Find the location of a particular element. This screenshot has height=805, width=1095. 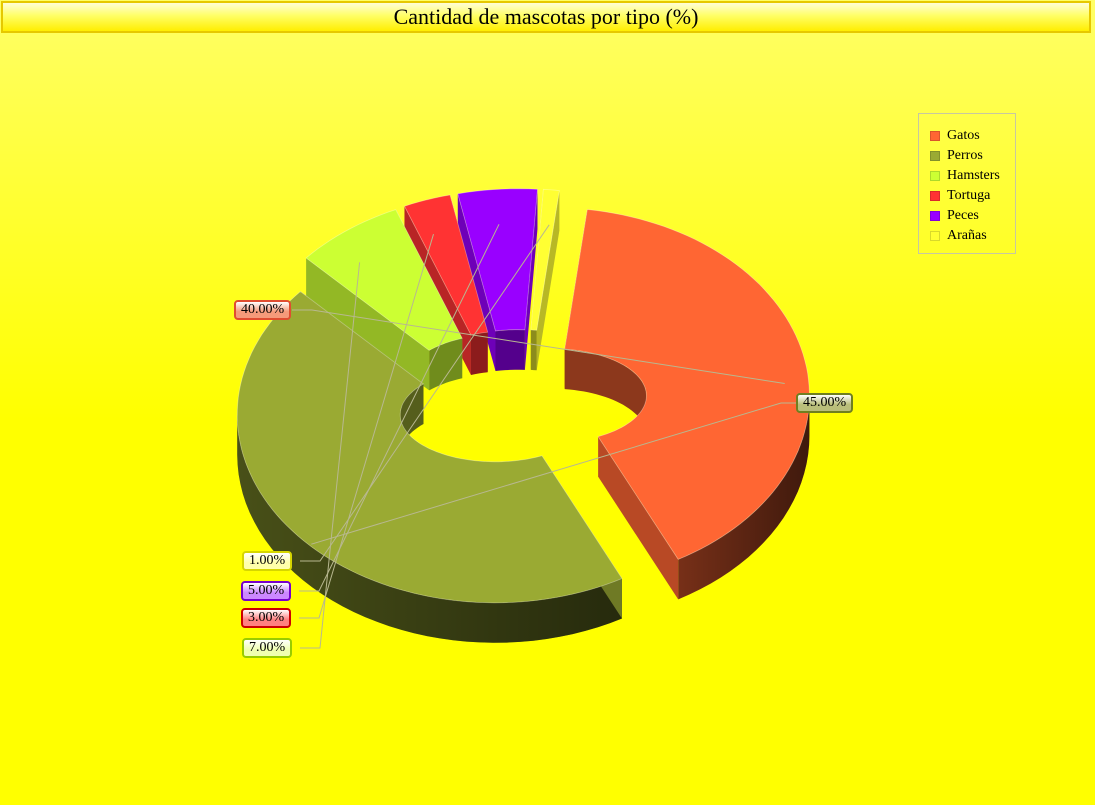

slice-gatos is located at coordinates (687, 404).